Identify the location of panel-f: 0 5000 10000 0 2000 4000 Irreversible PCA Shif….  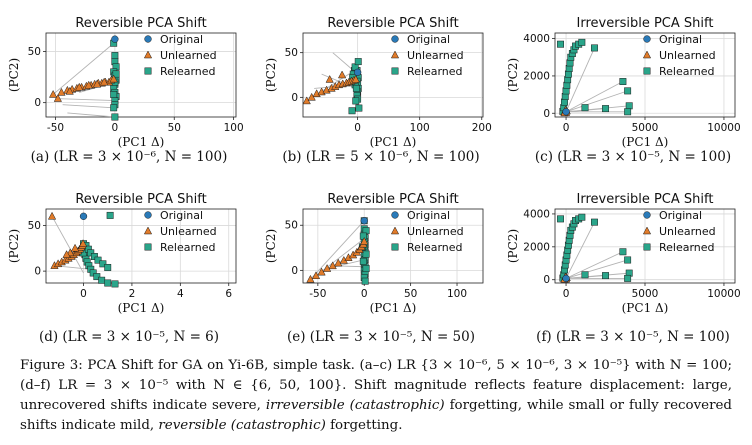
(623, 268).